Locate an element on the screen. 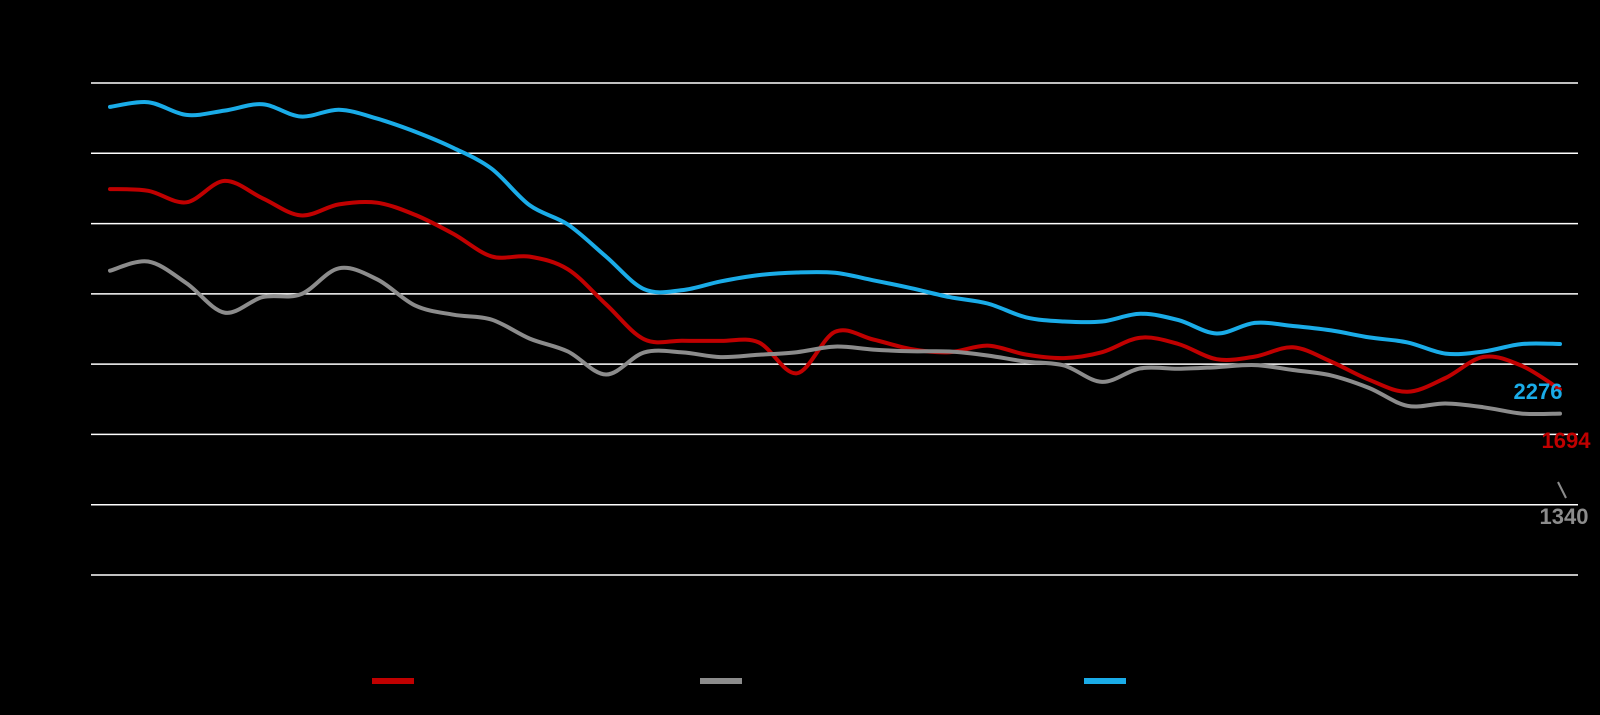 This screenshot has height=715, width=1600. gray-label-leader is located at coordinates (1562, 490).